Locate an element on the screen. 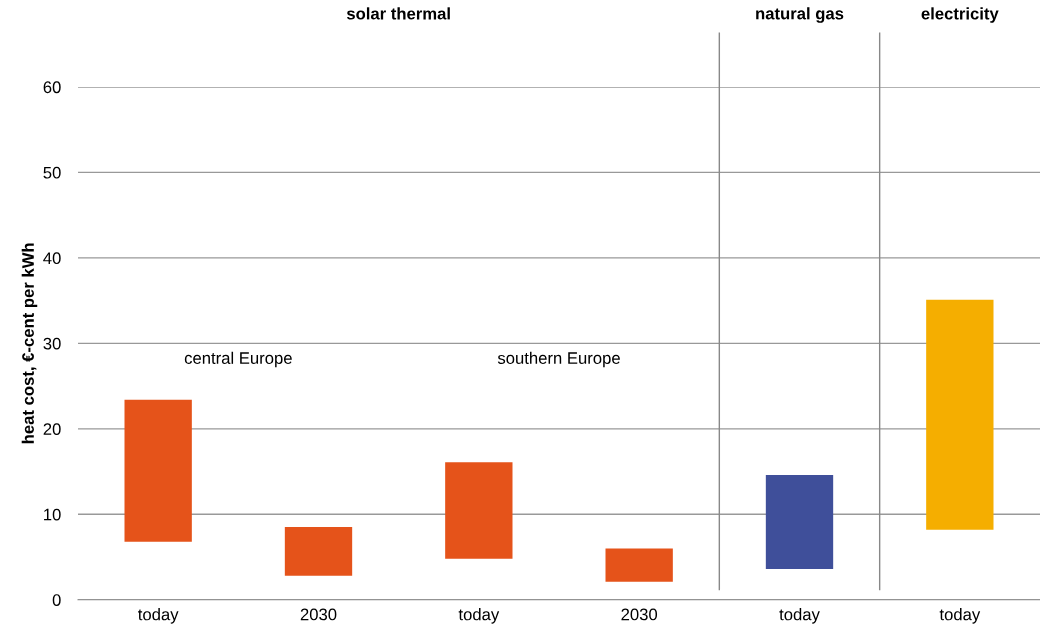 Image resolution: width=1040 pixels, height=630 pixels. y-tick-label: 60 is located at coordinates (52, 87).